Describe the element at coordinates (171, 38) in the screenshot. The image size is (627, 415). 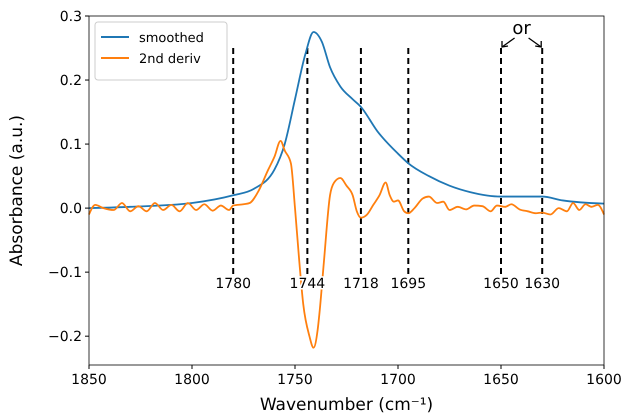
I see `legend-label: smoothed` at that location.